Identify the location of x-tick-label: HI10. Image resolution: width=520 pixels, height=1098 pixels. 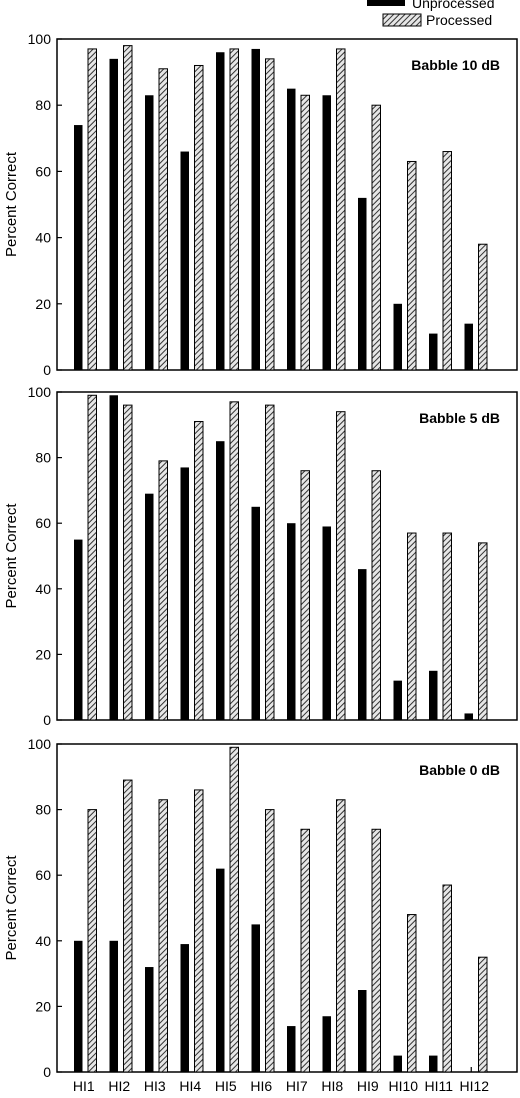
(403, 1086).